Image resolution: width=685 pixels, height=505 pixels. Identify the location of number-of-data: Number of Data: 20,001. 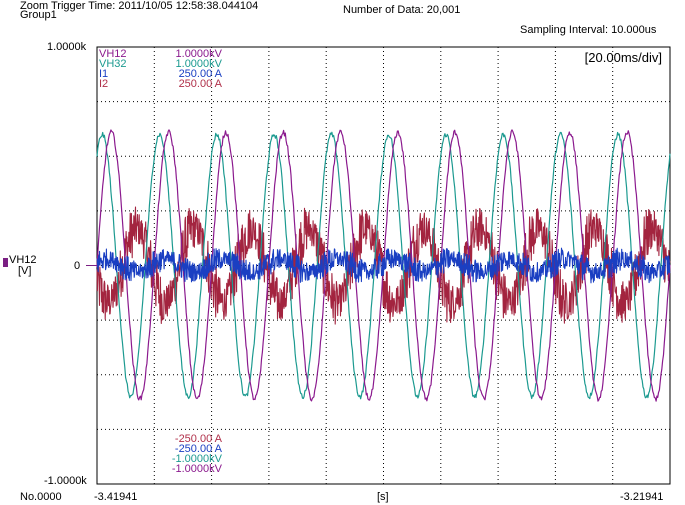
(402, 10).